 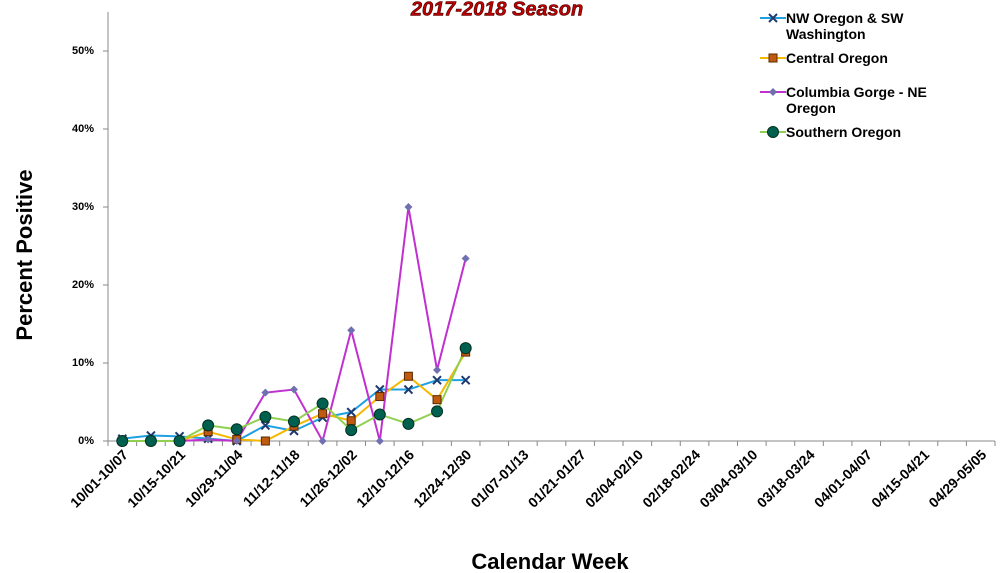 What do you see at coordinates (99, 478) in the screenshot?
I see `x-tick-label: 10/01-10/07` at bounding box center [99, 478].